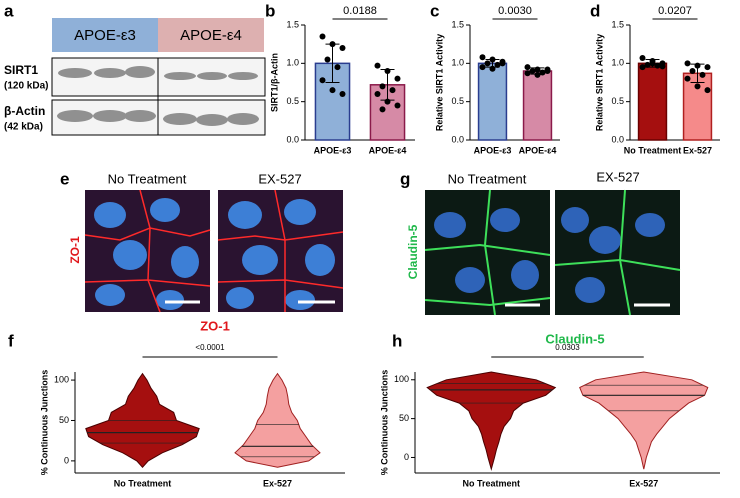  What do you see at coordinates (21, 70) in the screenshot?
I see `blot-row-label: SIRT1` at bounding box center [21, 70].